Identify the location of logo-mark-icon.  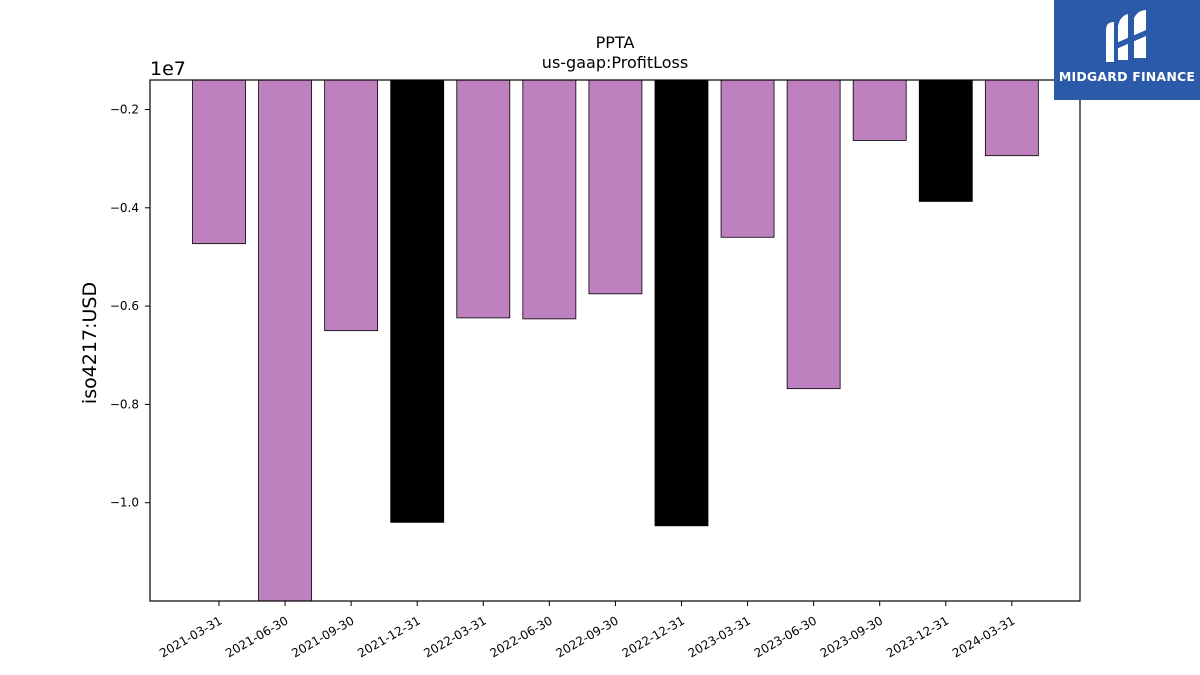
(1126, 36).